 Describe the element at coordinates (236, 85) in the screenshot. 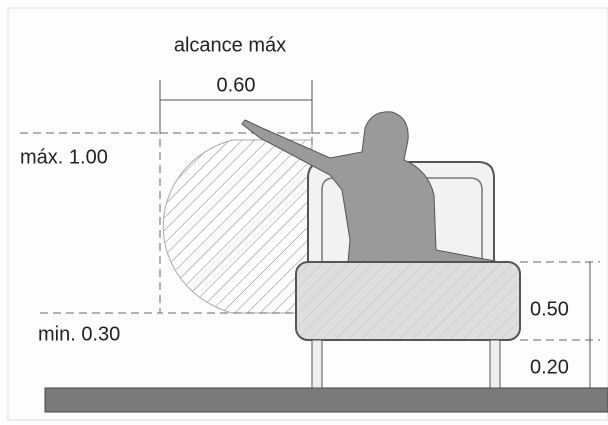

I see `width-label: 0.60` at that location.